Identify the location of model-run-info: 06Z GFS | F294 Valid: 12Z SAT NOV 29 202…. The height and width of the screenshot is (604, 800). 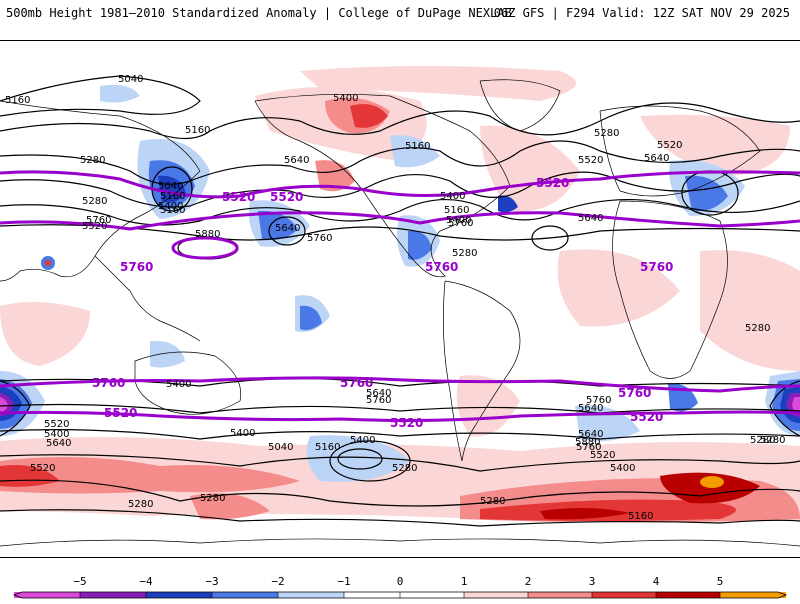
(641, 13).